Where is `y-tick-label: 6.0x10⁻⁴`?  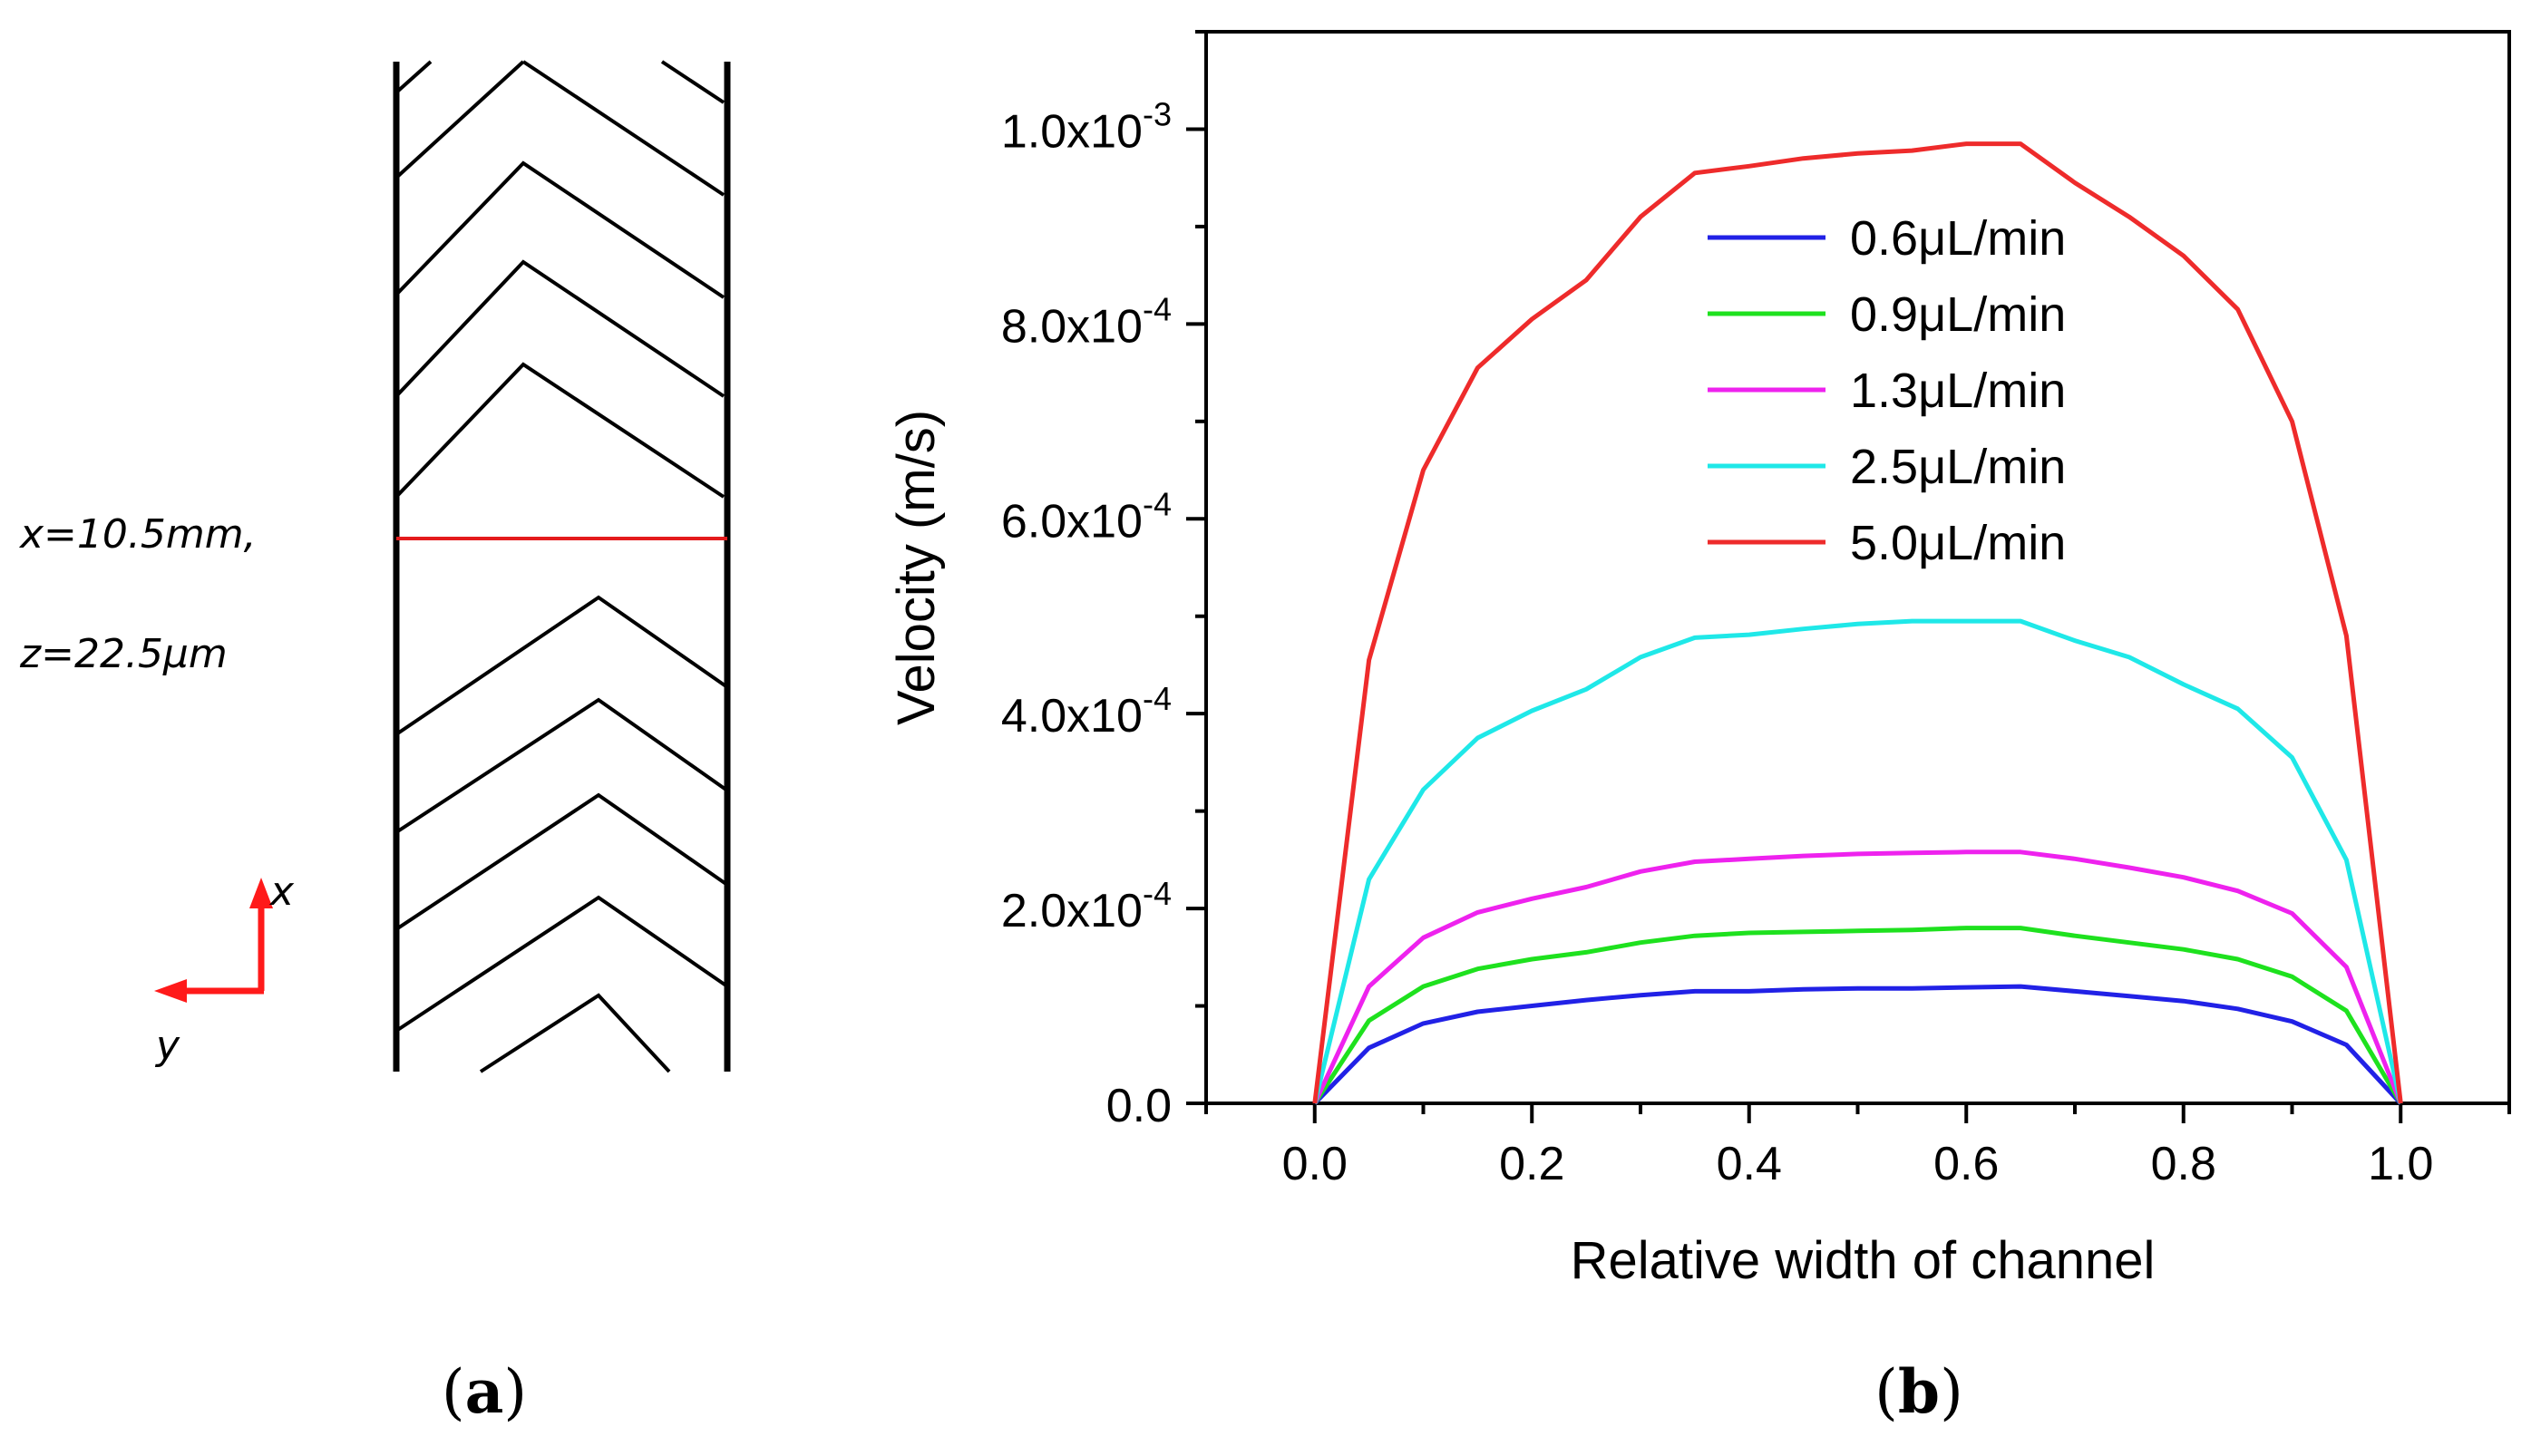
y-tick-label: 6.0x10⁻⁴ is located at coordinates (1086, 516).